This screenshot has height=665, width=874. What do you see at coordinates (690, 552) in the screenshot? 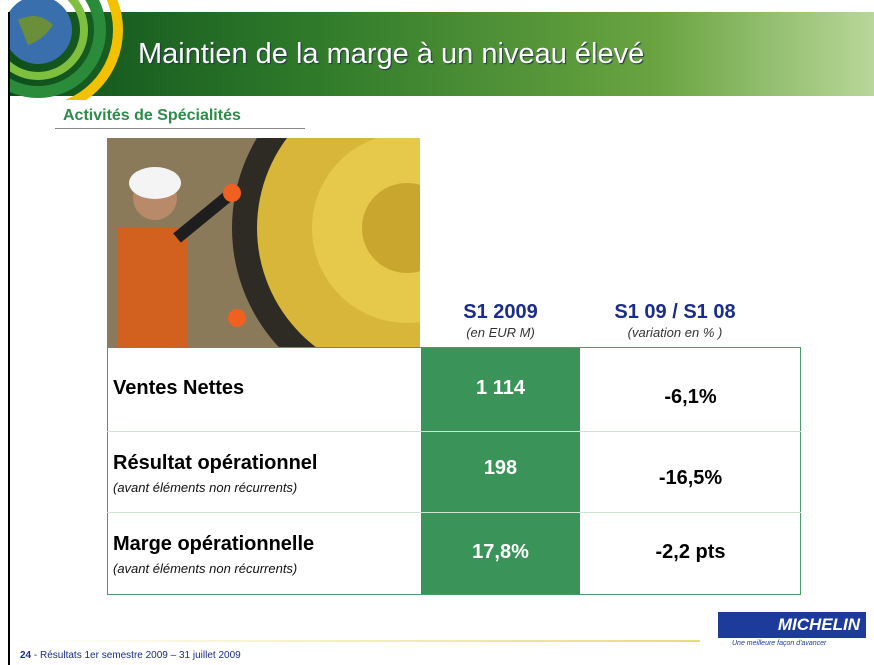
I see `row-variation: -2,2 pts` at bounding box center [690, 552].